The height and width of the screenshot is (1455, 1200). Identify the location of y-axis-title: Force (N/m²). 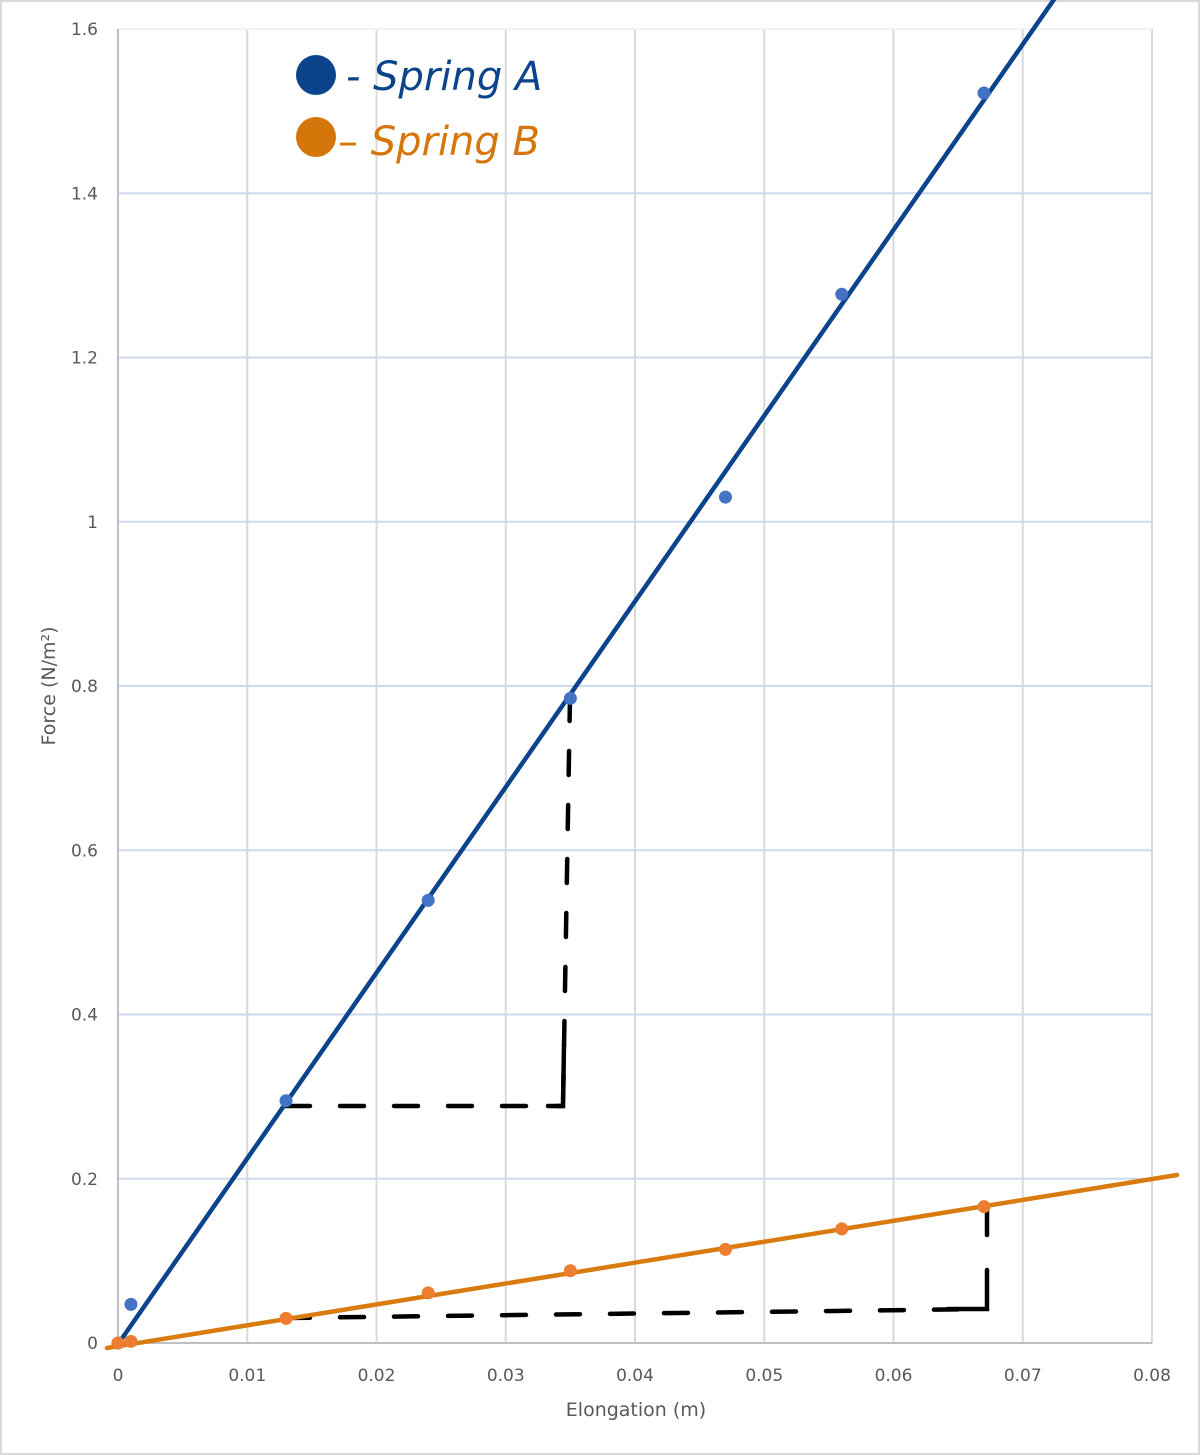
(49, 685).